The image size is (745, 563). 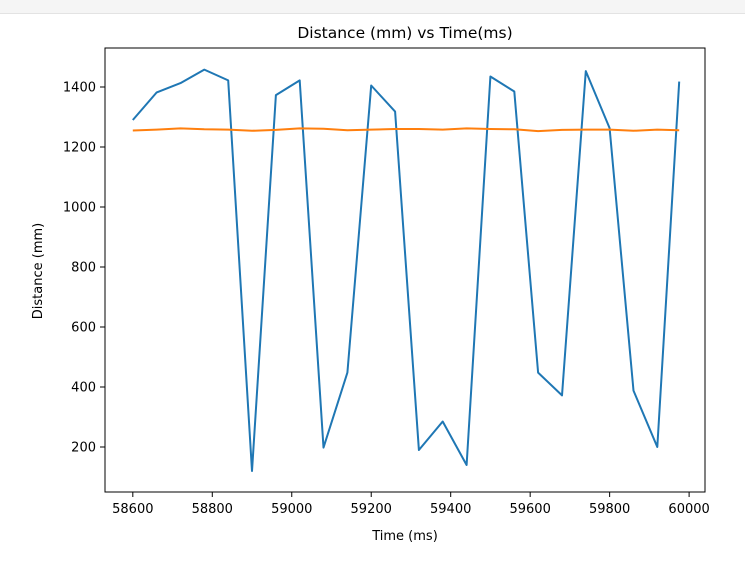 What do you see at coordinates (83, 448) in the screenshot?
I see `y-tick-label: 200` at bounding box center [83, 448].